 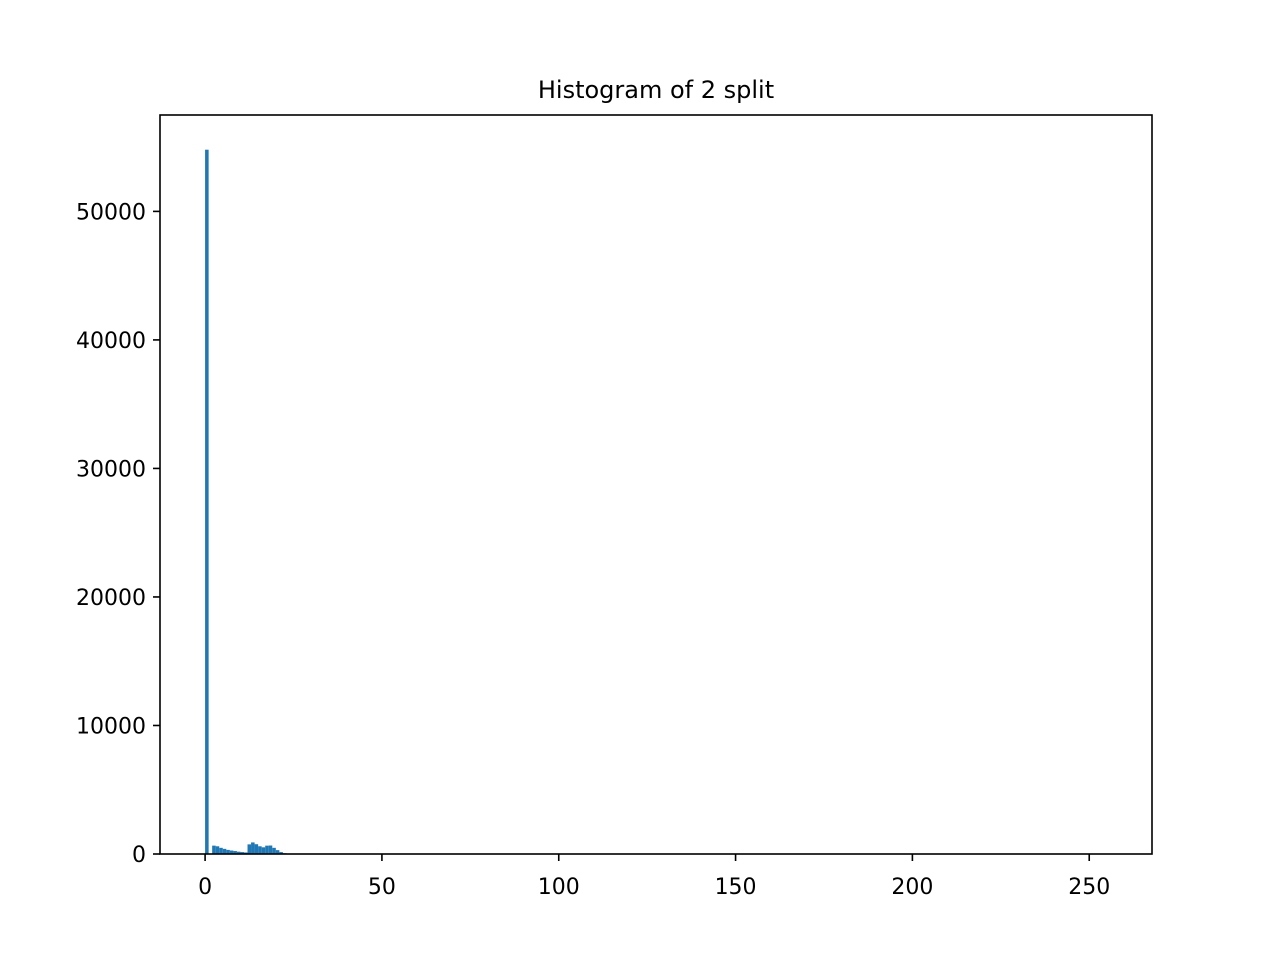 What do you see at coordinates (249, 502) in the screenshot?
I see `bars-group` at bounding box center [249, 502].